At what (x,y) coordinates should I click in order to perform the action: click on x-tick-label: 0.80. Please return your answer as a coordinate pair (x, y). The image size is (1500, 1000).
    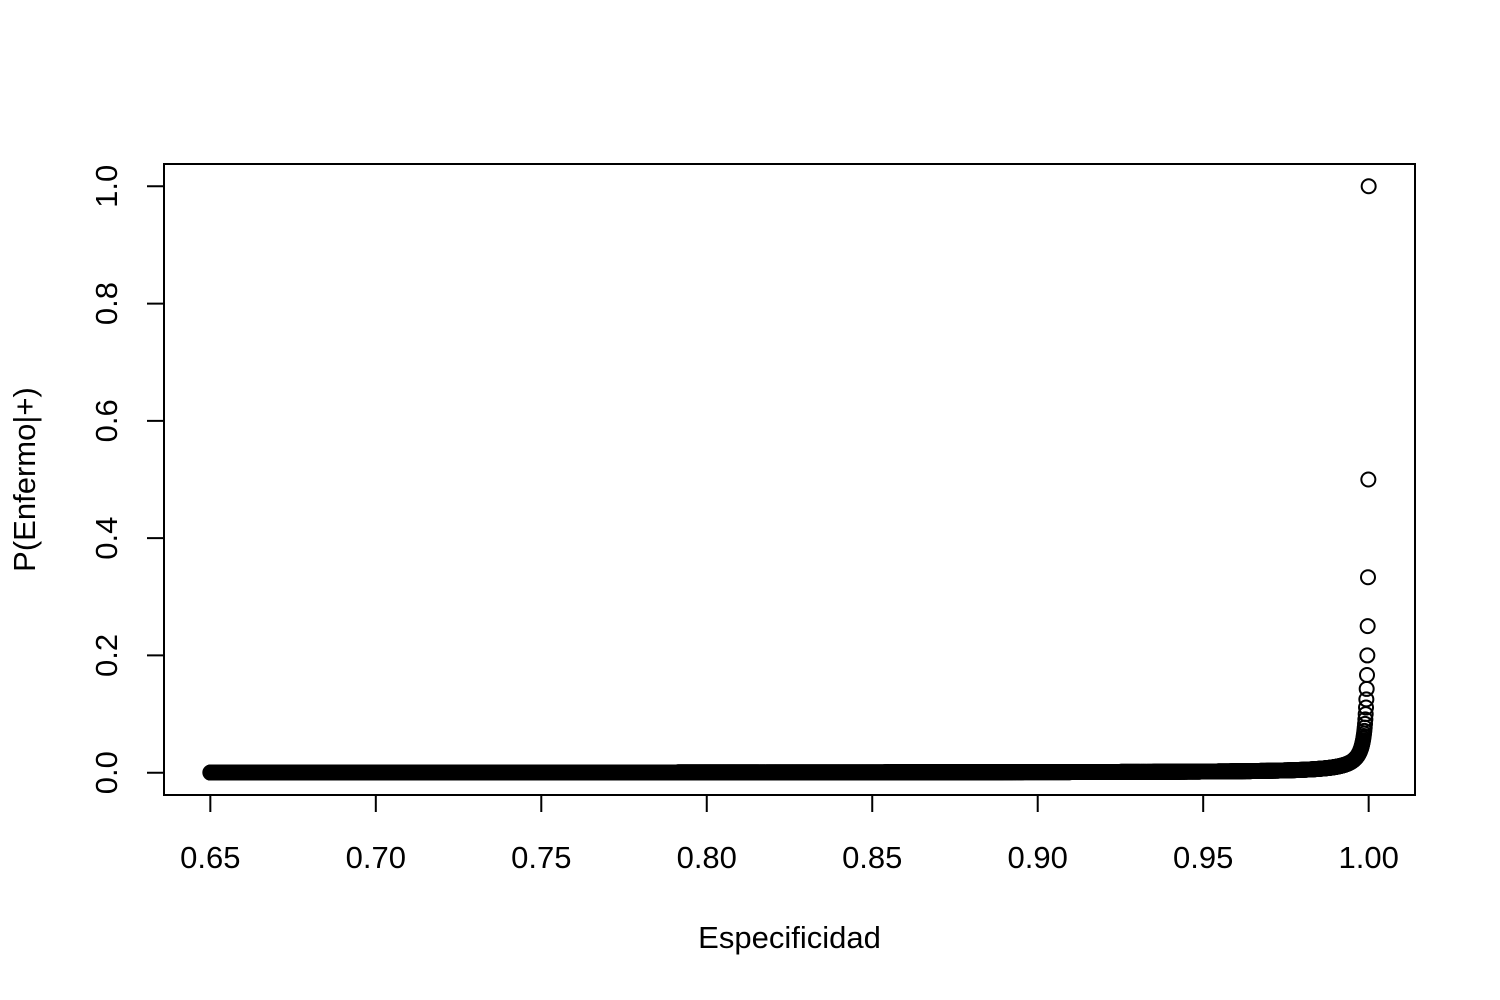
    Looking at the image, I should click on (707, 857).